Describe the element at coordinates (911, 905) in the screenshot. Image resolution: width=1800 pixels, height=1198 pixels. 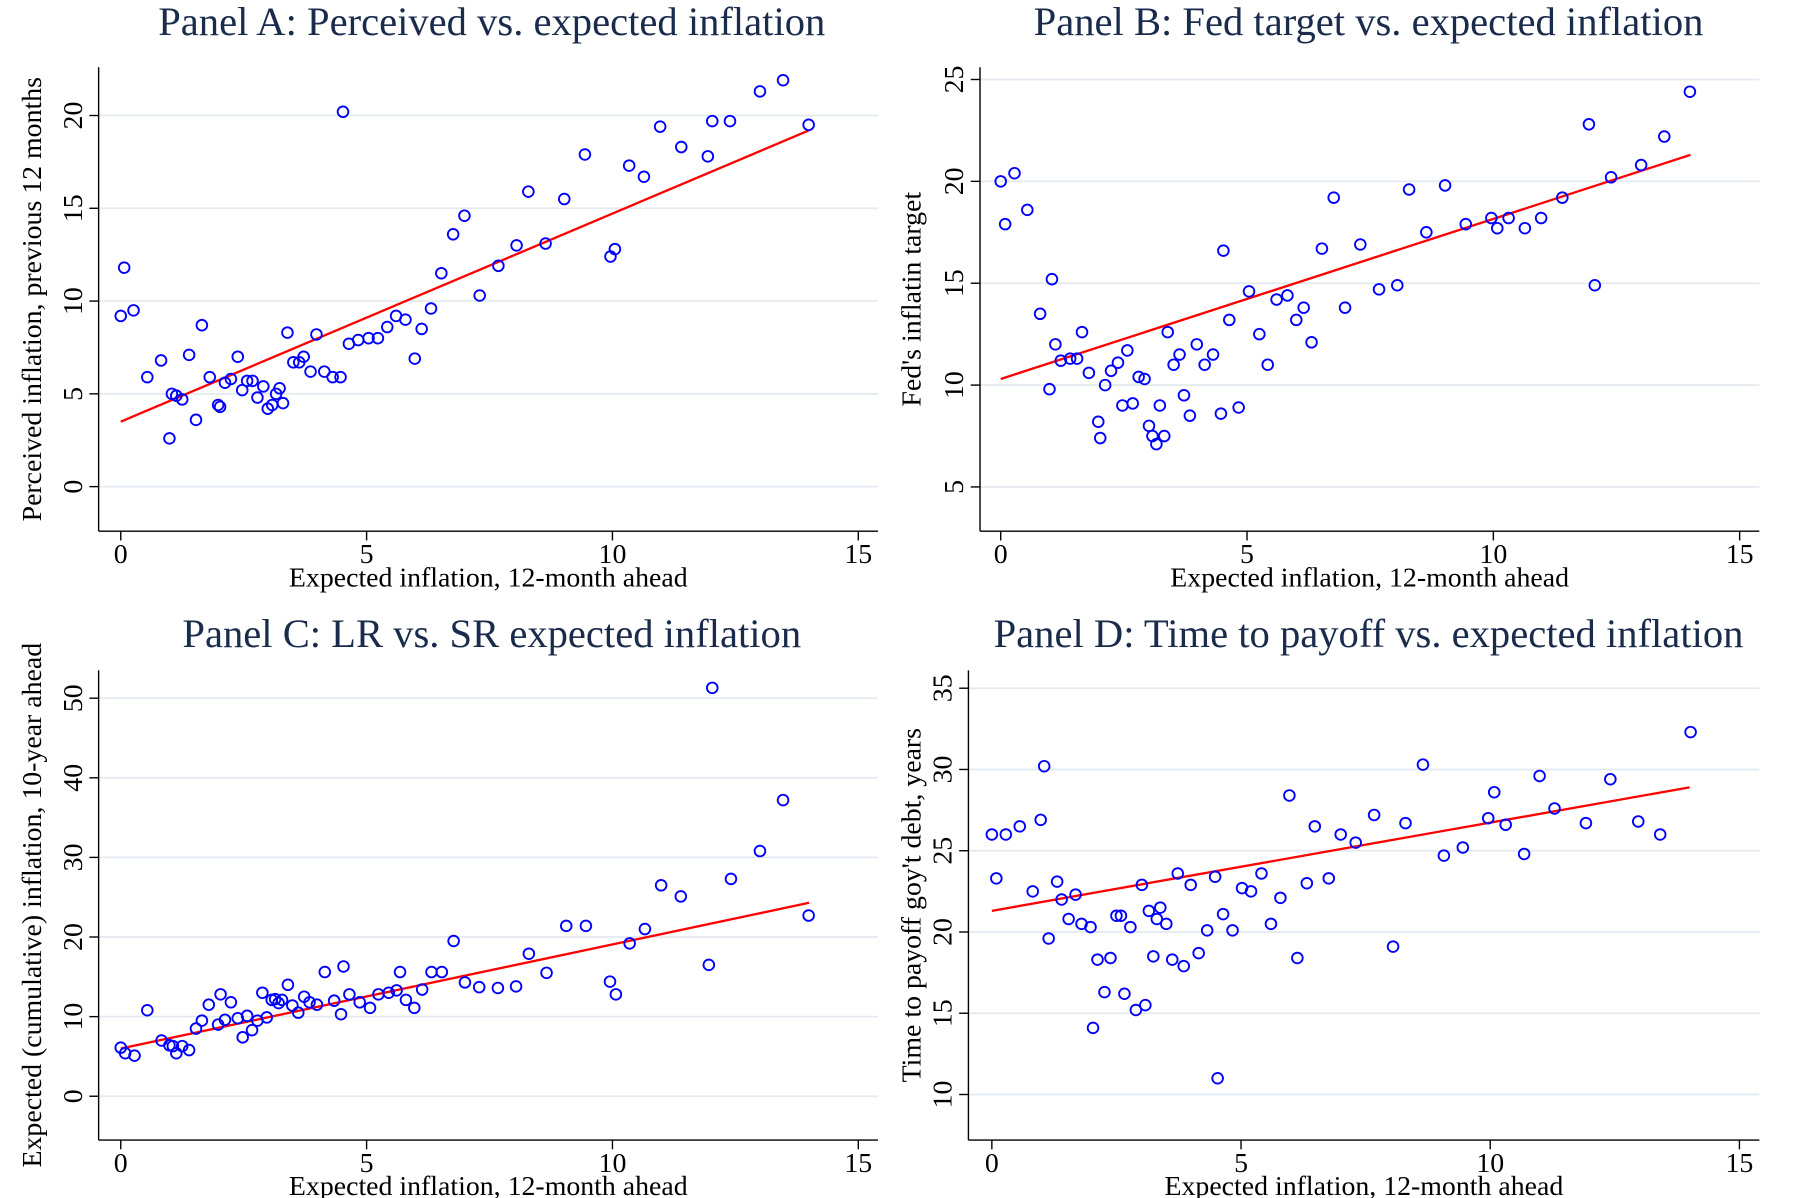
I see `y-axis-label: Time to payoff goy't debt, years` at that location.